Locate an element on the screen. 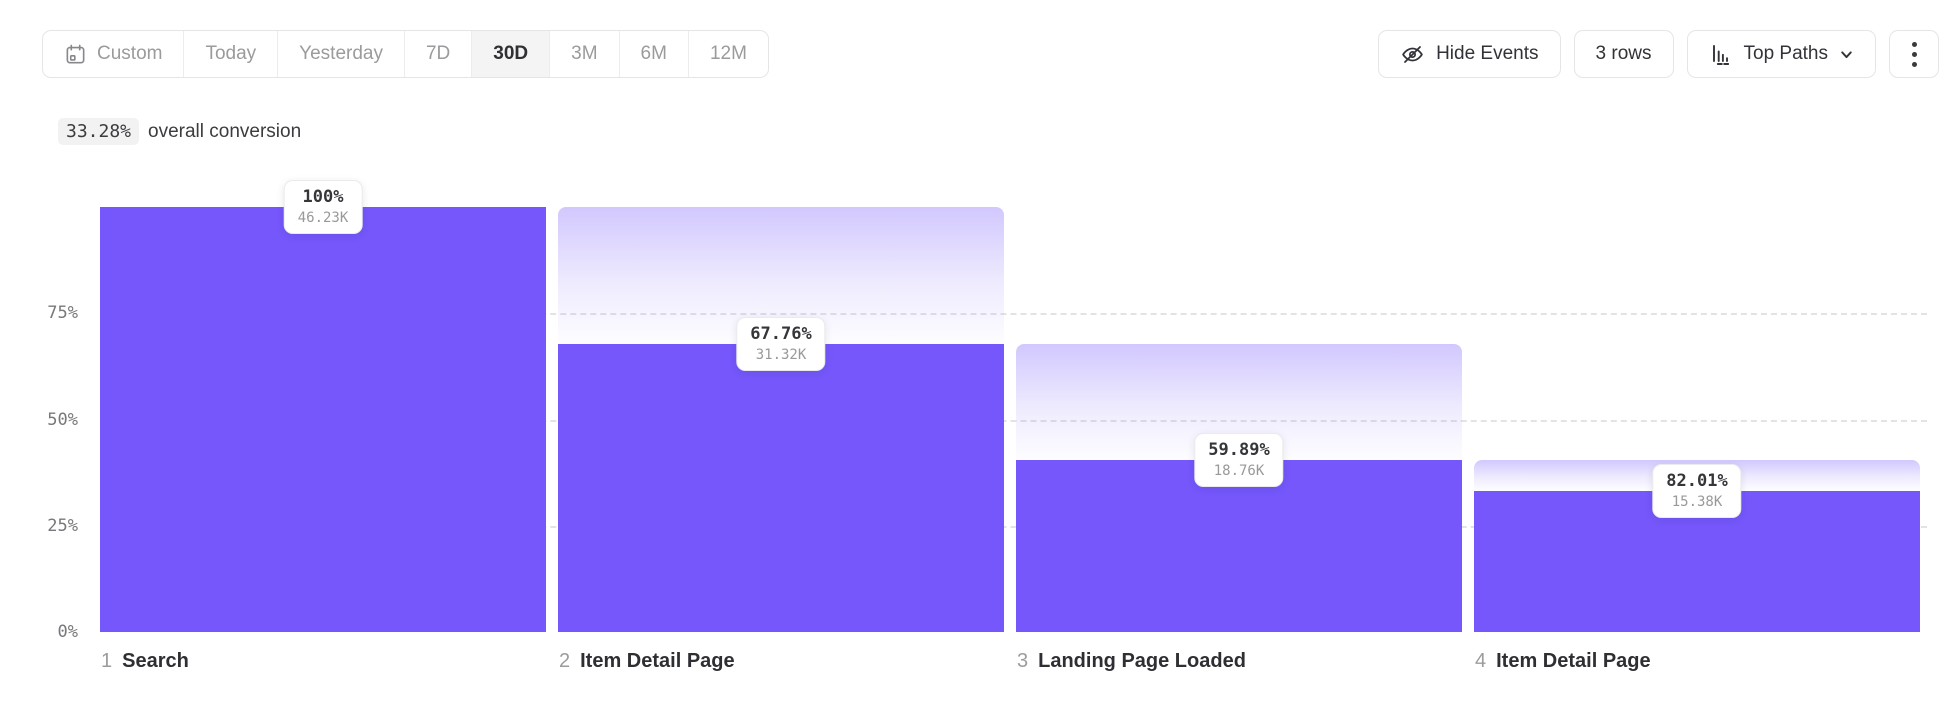  date-range-label: Yesterday is located at coordinates (341, 53).